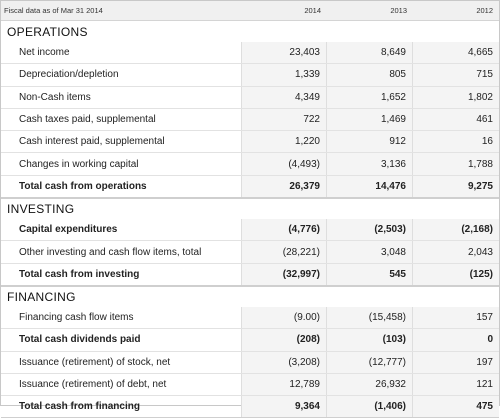  I want to click on row-label: Issuance (retirement) of stock, net, so click(95, 362).